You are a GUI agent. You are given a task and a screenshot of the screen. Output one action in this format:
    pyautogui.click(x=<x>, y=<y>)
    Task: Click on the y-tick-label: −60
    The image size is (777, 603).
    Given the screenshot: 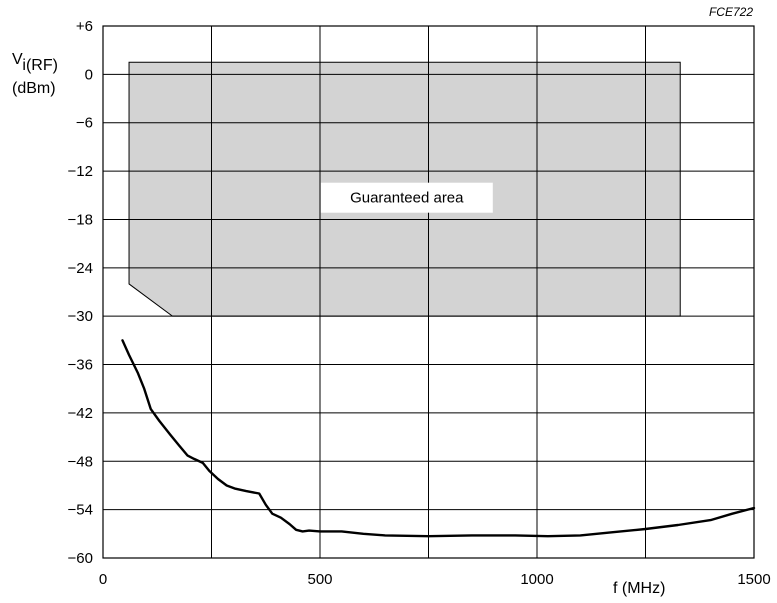 What is the action you would take?
    pyautogui.click(x=80, y=558)
    